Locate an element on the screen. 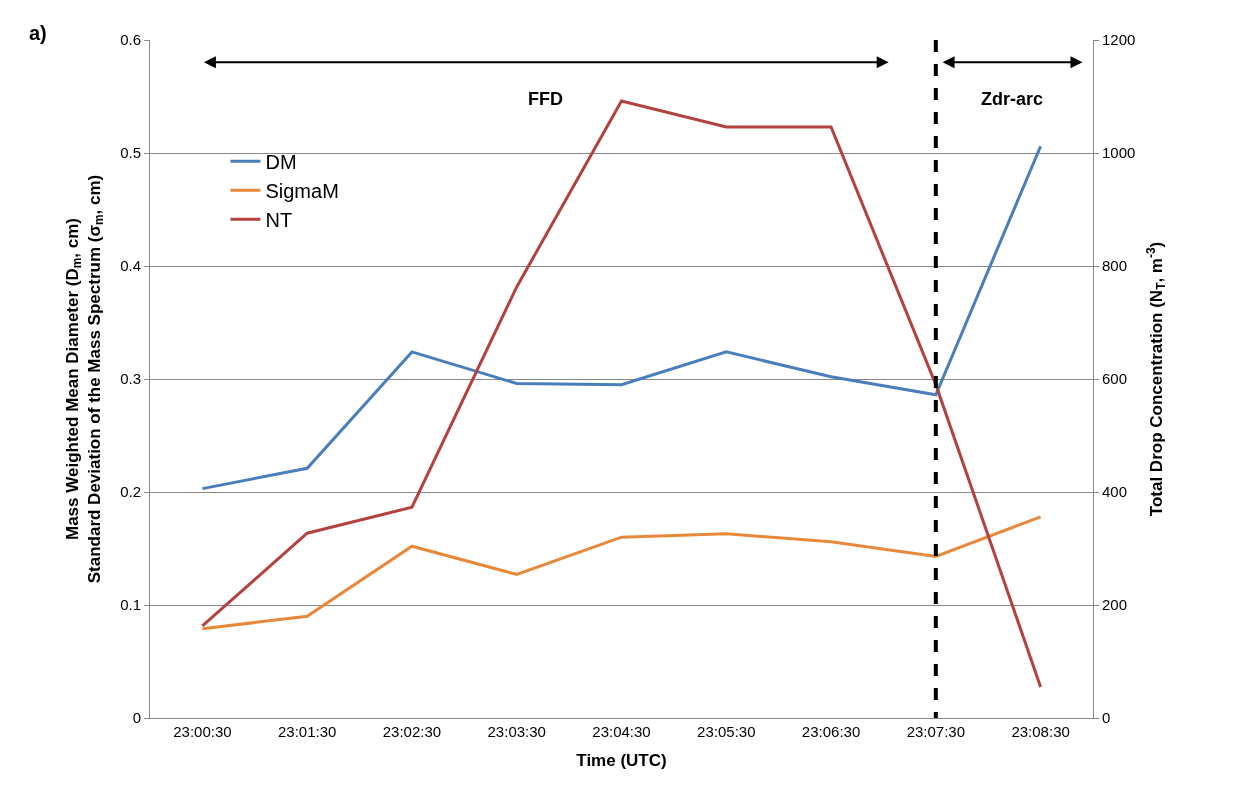  y2-tick-label: 800 is located at coordinates (1115, 266).